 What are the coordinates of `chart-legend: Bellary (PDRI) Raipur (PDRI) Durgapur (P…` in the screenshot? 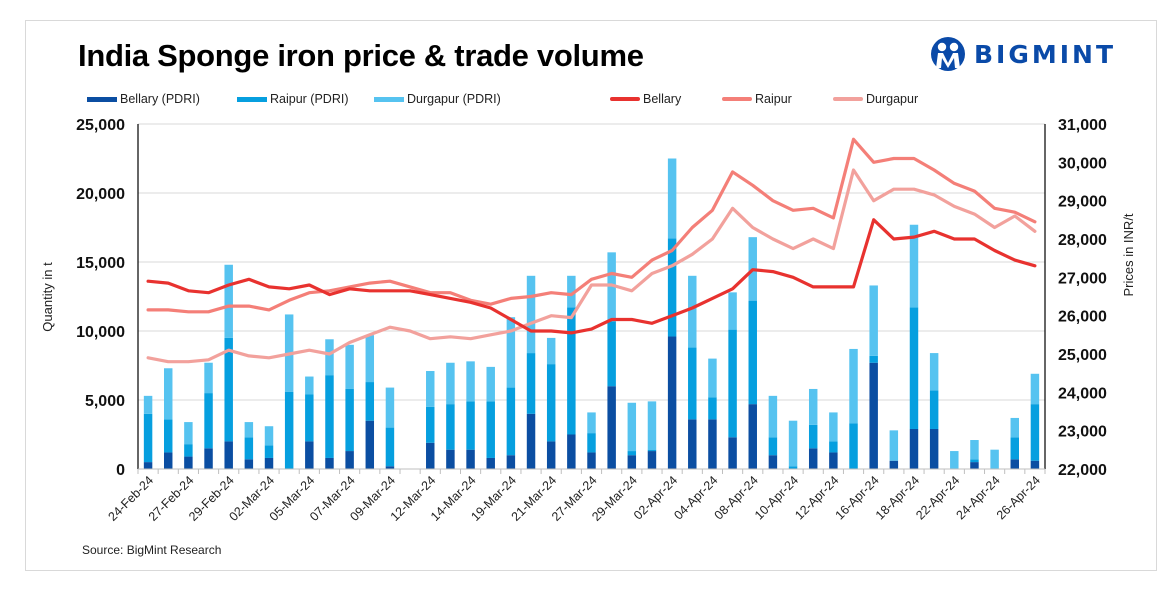 It's located at (588, 100).